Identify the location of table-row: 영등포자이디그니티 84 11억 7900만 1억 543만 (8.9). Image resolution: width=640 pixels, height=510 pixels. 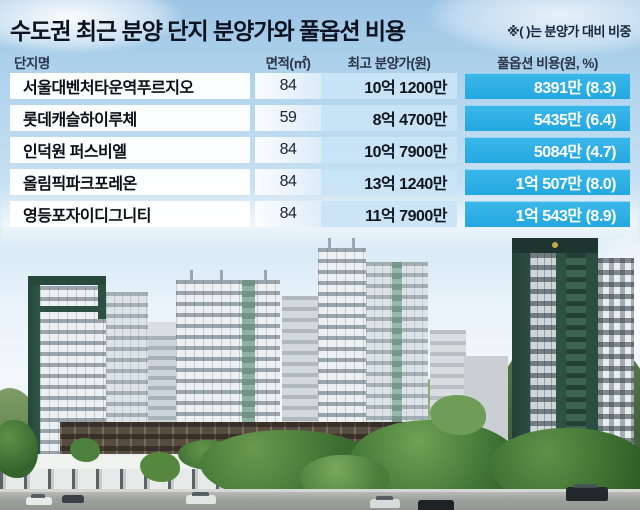
(320, 214).